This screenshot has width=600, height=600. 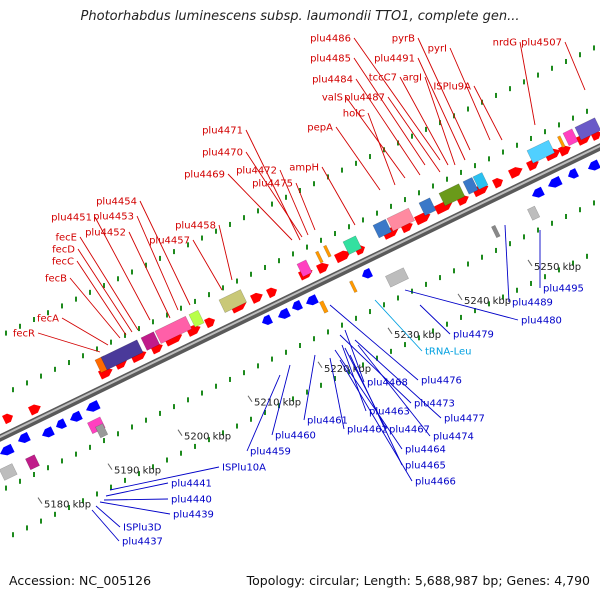 I want to click on rna-marker, so click(x=319, y=257).